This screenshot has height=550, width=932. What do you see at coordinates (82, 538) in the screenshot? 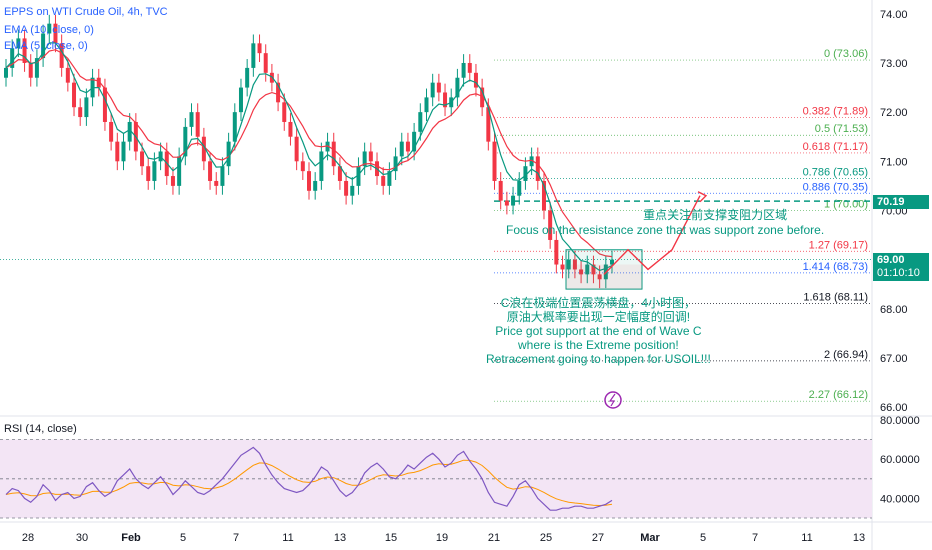
I see `time-tick-label: 30` at bounding box center [82, 538].